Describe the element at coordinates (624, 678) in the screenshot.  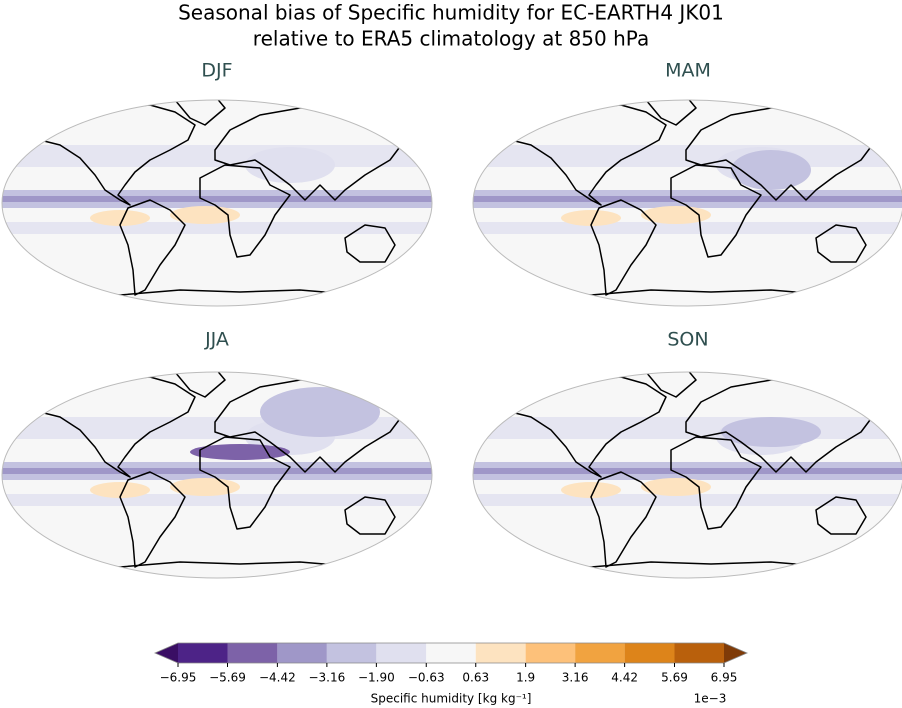
I see `colorbar-tick-label: 4.42` at that location.